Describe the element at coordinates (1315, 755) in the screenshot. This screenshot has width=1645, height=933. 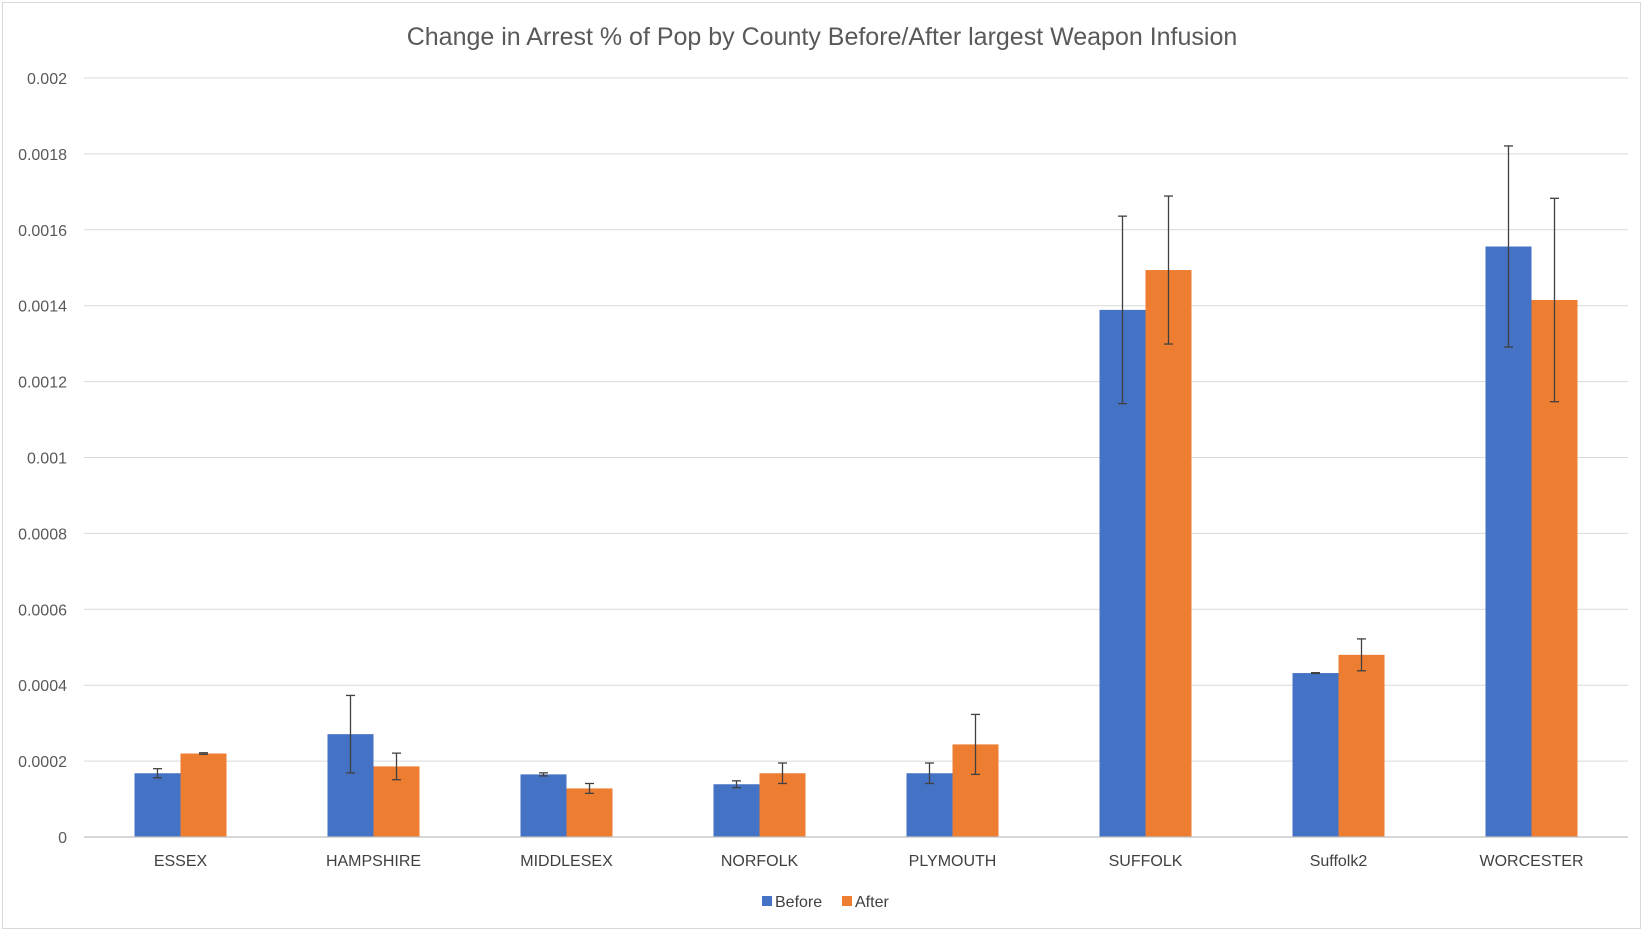
I see `bar-before-suffolk2` at that location.